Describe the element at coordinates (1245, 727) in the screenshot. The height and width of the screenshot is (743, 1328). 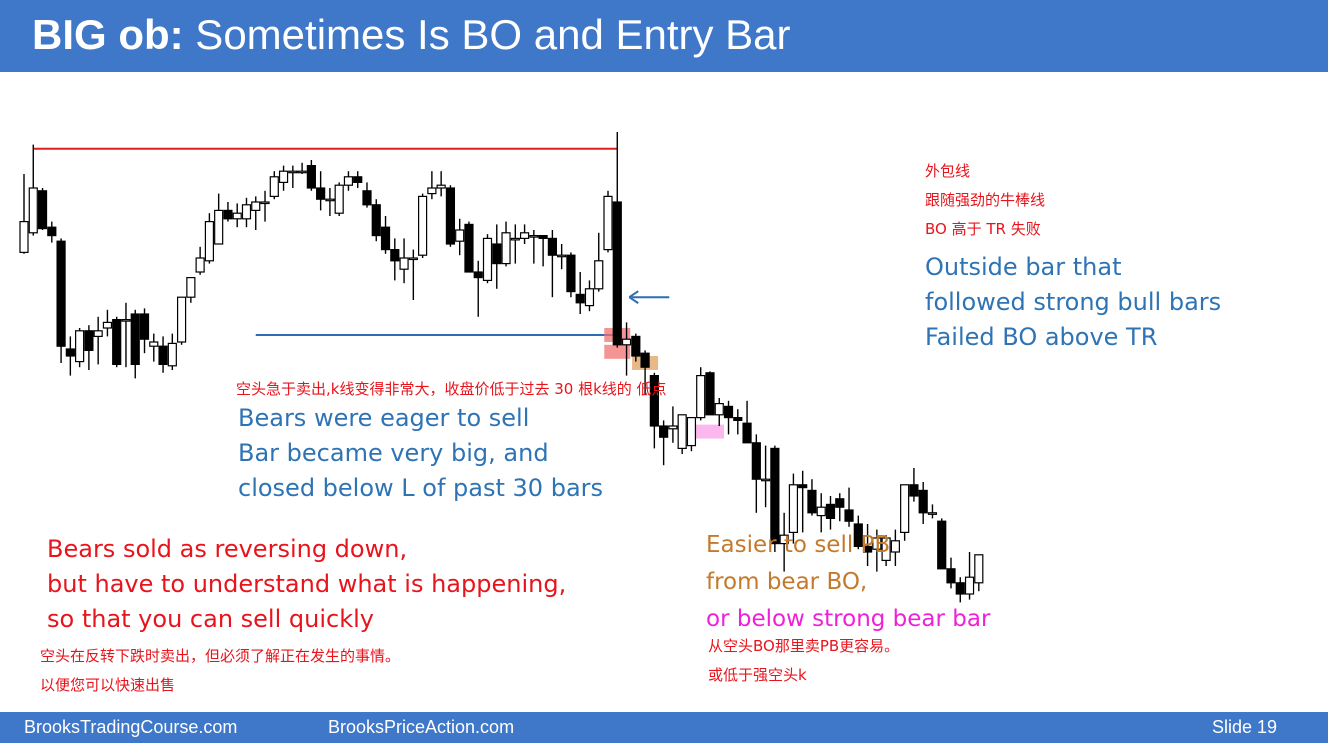
I see `slide-number: Slide 19` at that location.